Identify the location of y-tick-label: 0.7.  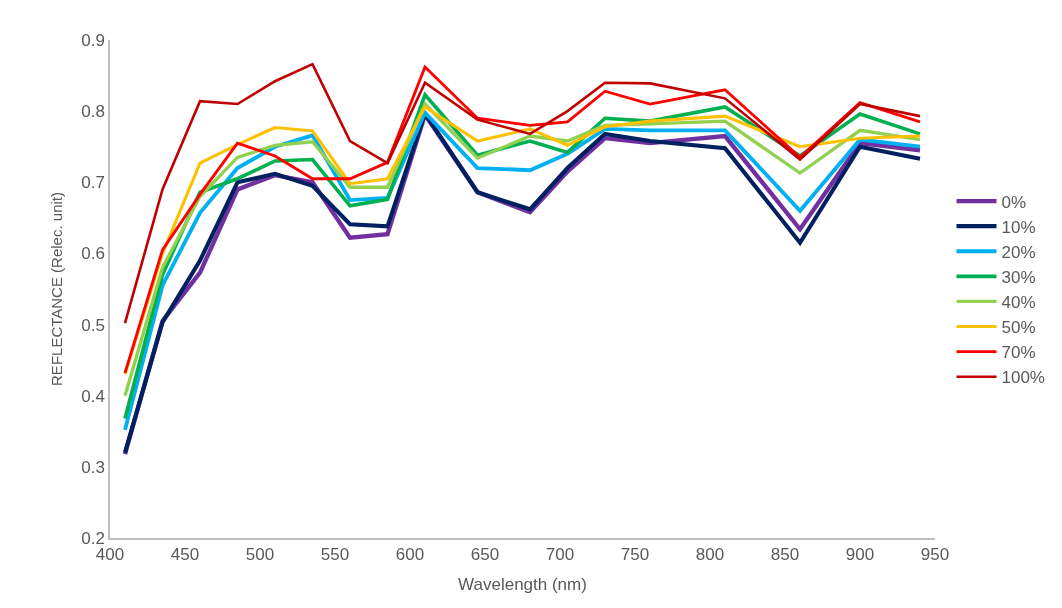
(93, 183).